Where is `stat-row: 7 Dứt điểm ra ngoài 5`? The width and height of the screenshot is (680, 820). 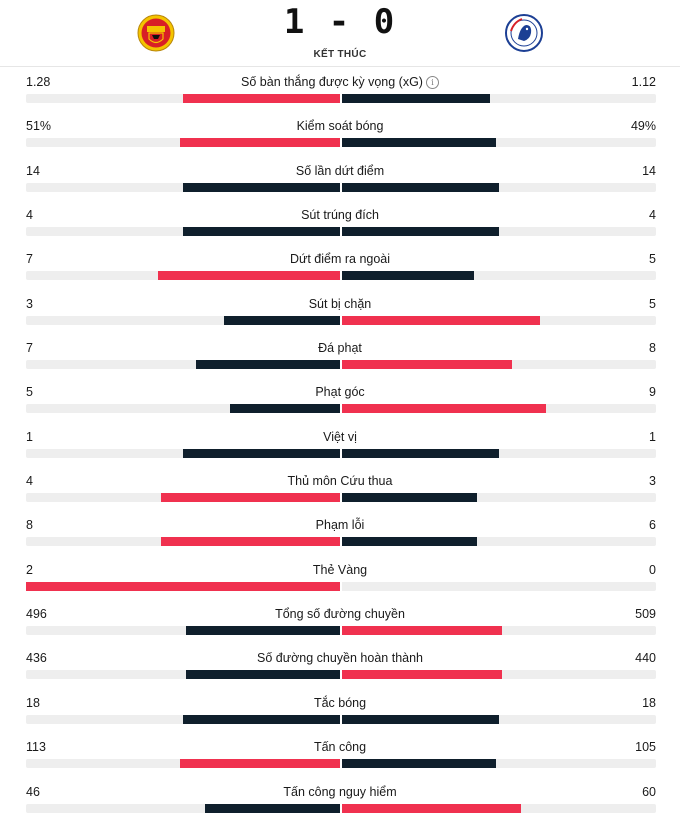 stat-row: 7 Dứt điểm ra ngoài 5 is located at coordinates (340, 265).